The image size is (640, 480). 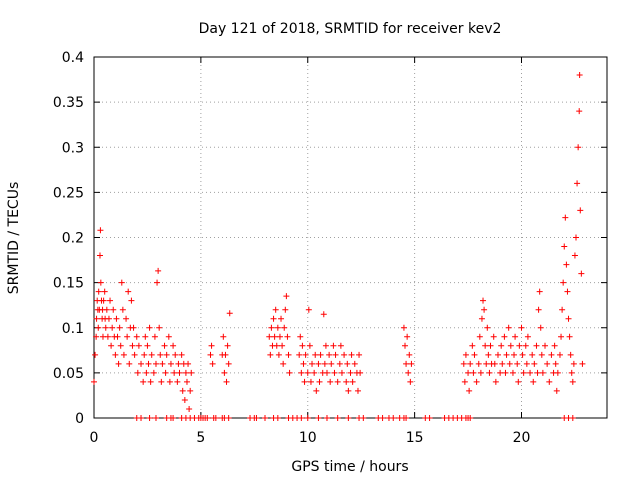 I want to click on y-tick-label: 0.05, so click(x=68, y=374).